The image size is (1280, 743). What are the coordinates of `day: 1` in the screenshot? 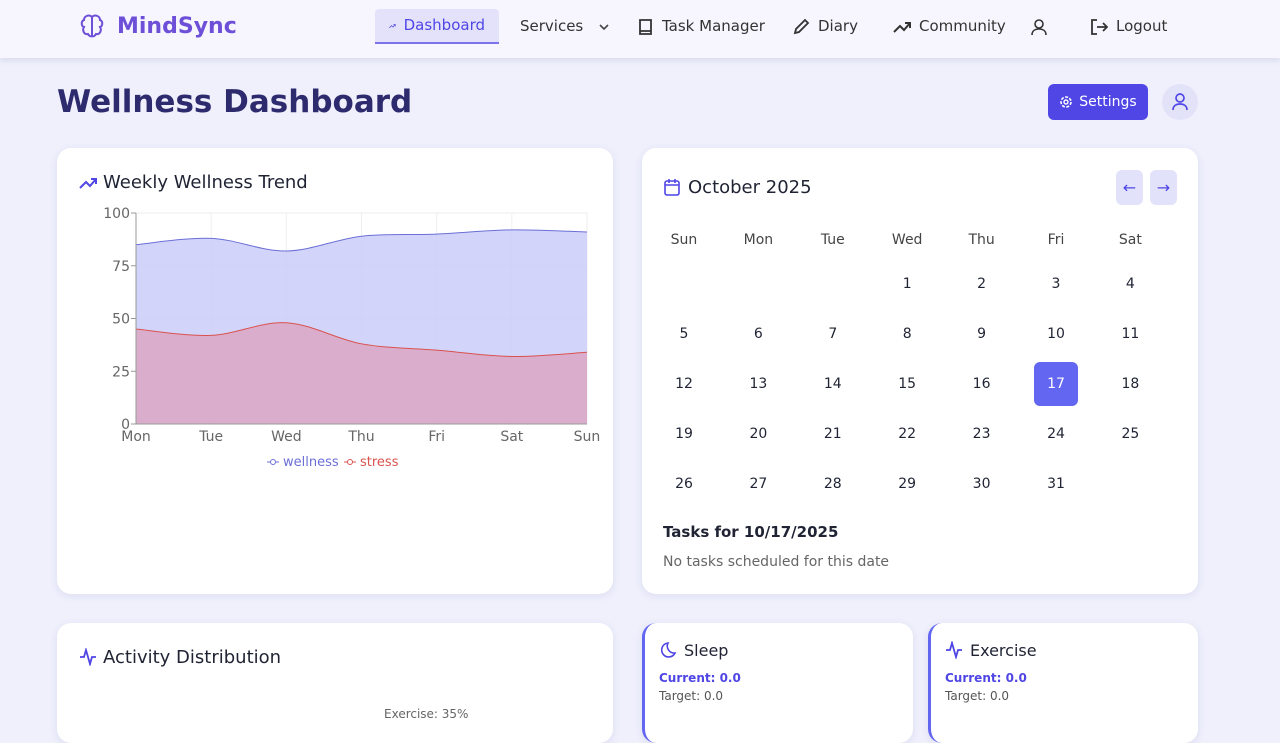 It's located at (907, 284).